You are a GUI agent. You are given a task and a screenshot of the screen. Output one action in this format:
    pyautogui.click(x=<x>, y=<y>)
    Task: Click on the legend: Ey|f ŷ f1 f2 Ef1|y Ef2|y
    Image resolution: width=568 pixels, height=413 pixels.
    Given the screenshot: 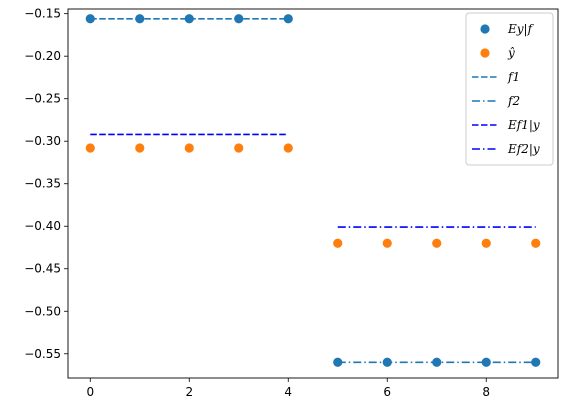 What is the action you would take?
    pyautogui.click(x=509, y=89)
    